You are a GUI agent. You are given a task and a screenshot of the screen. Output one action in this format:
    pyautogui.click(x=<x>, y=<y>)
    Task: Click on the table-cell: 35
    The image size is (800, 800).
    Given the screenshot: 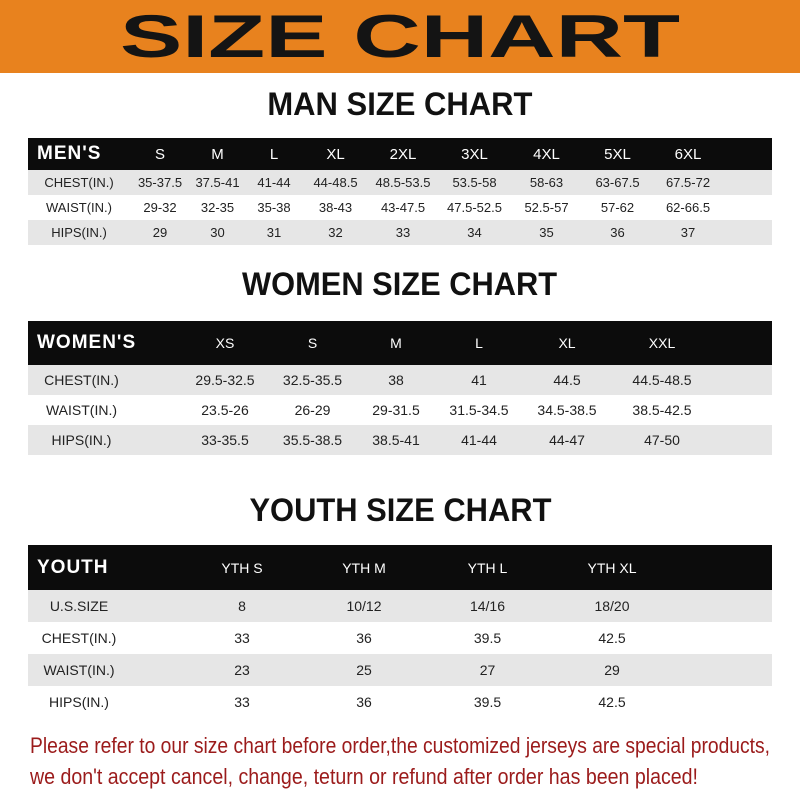 What is the action you would take?
    pyautogui.click(x=546, y=232)
    